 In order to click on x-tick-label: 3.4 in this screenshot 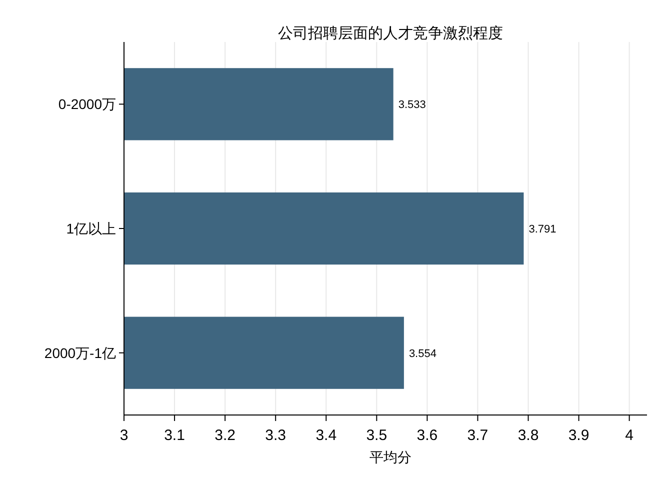, I will do `click(326, 435)`.